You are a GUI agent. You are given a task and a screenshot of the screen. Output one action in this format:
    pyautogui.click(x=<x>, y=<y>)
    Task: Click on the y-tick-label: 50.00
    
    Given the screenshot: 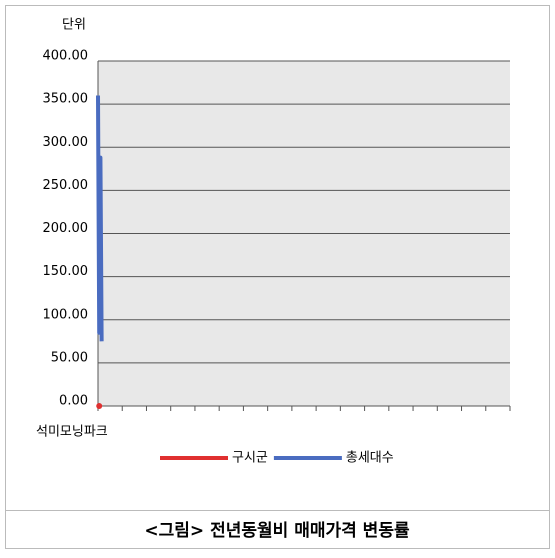 What is the action you would take?
    pyautogui.click(x=69, y=357)
    